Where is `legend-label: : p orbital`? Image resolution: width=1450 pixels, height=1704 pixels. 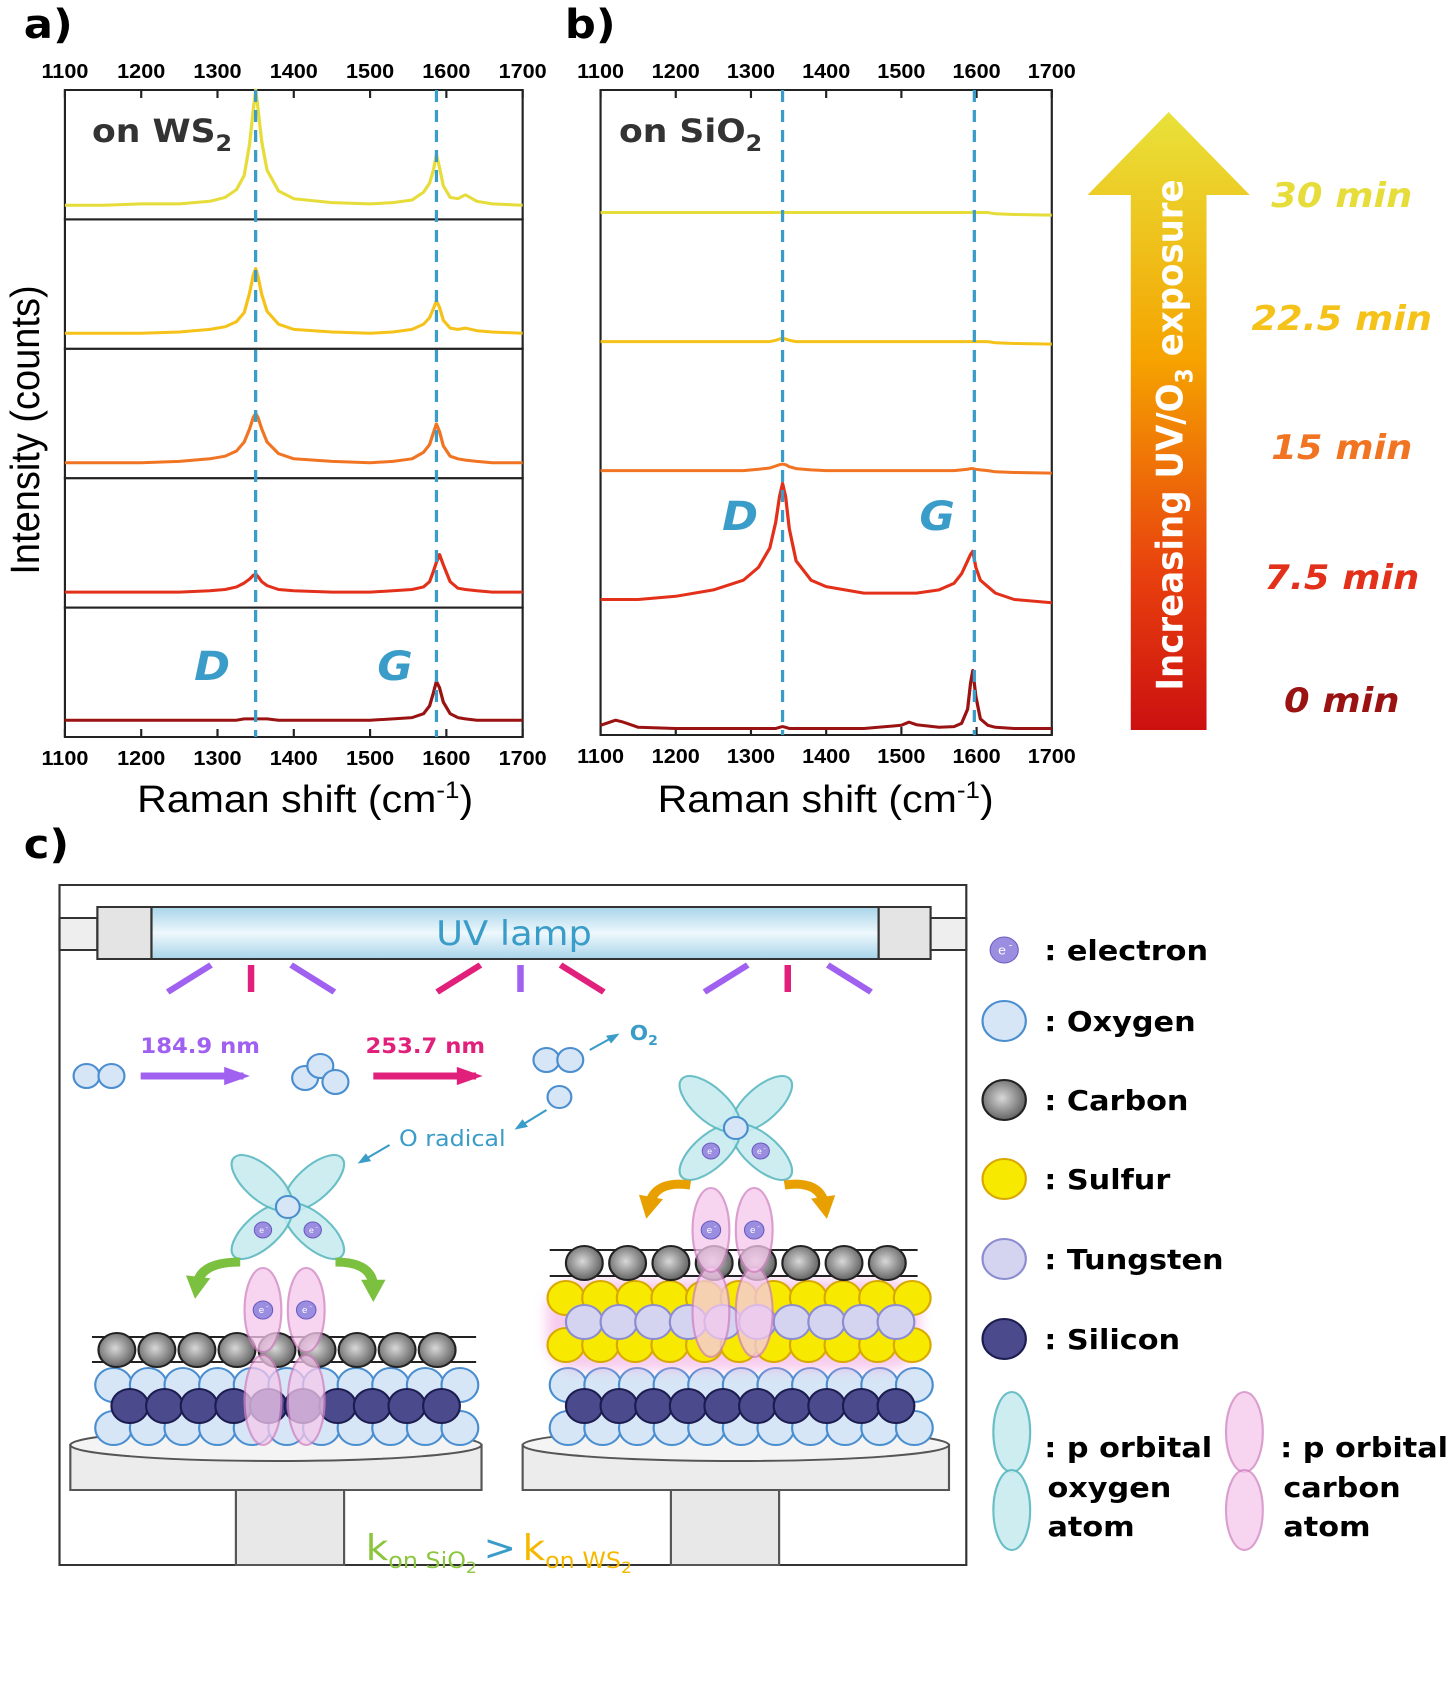
legend-label: : p orbital is located at coordinates (1364, 1447).